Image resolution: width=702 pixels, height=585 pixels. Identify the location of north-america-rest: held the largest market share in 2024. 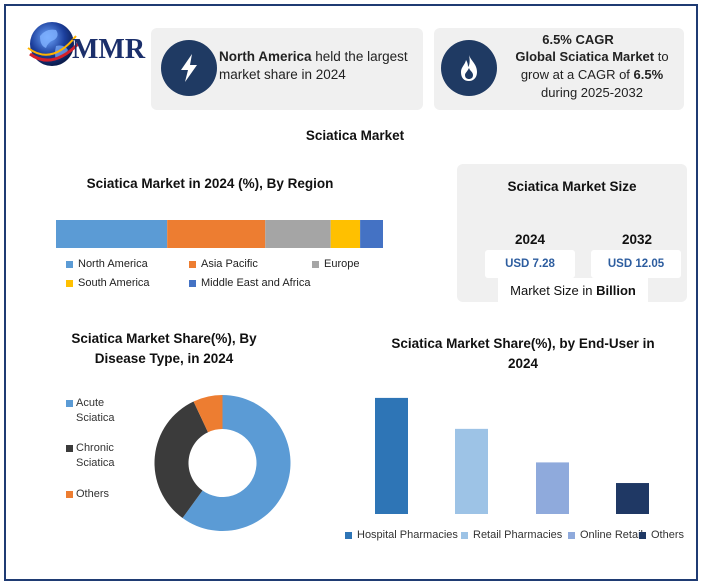
(313, 65).